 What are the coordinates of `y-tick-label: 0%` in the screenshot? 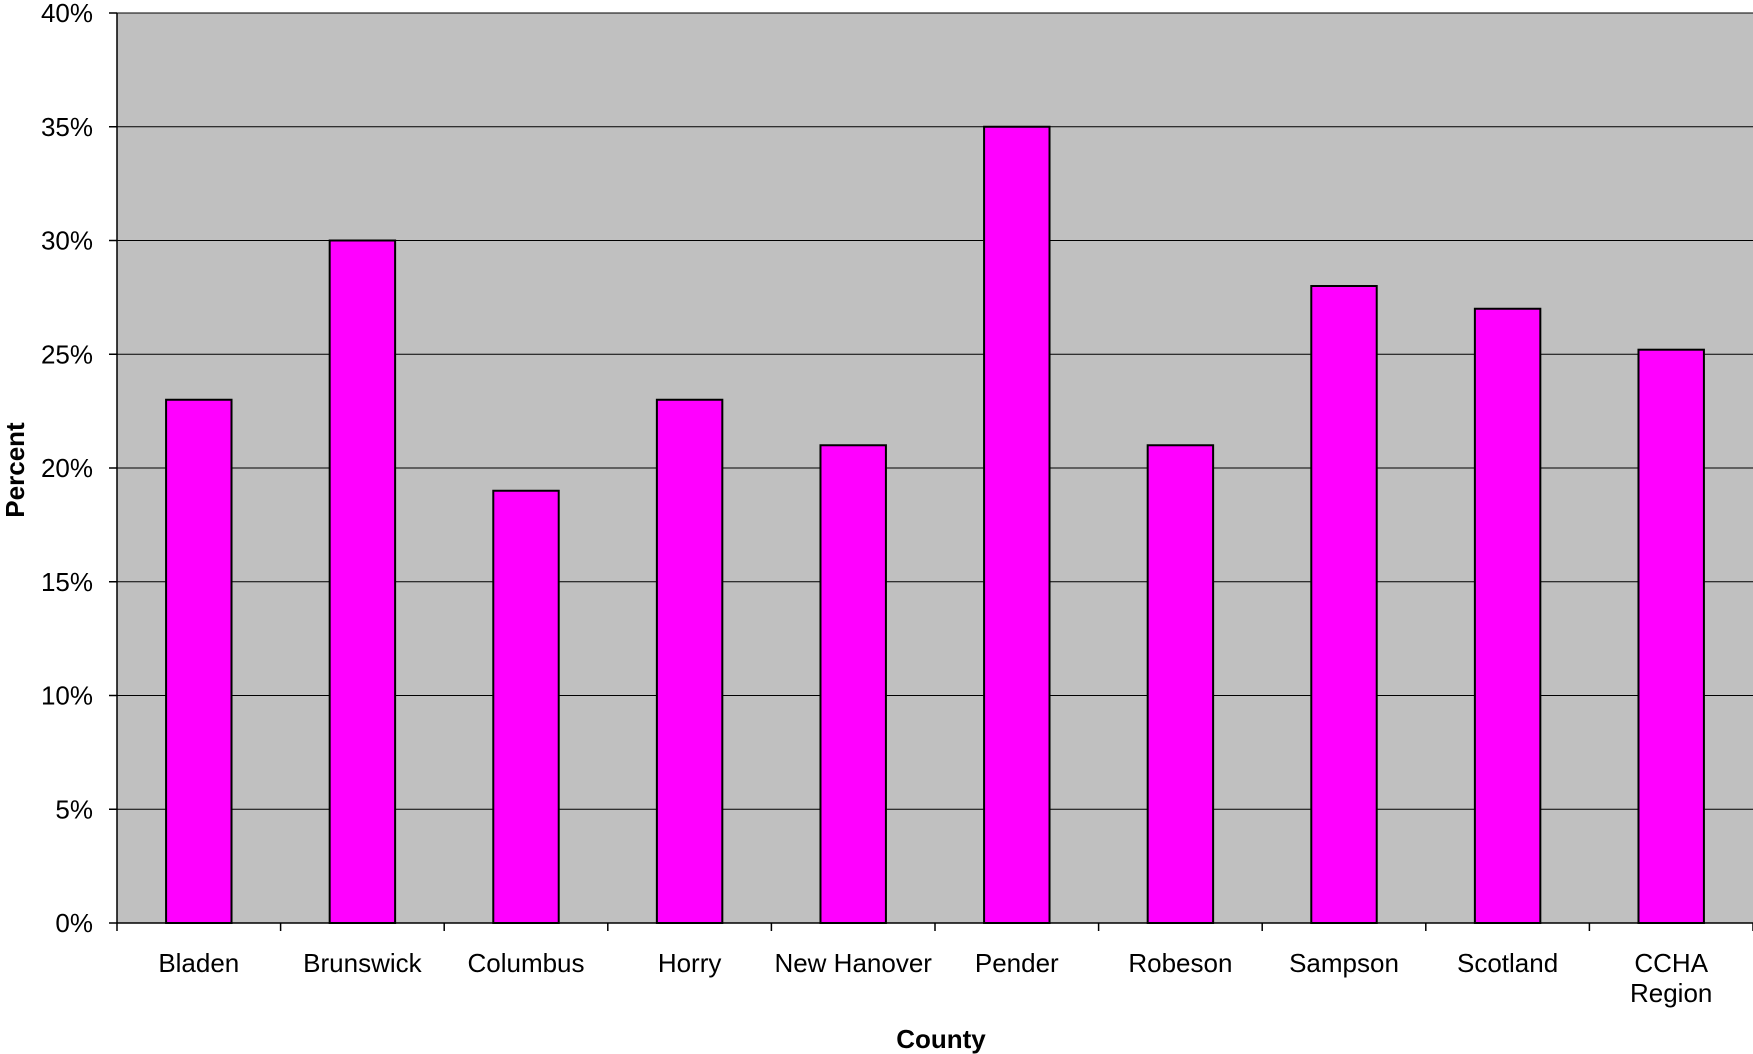 It's located at (74, 923).